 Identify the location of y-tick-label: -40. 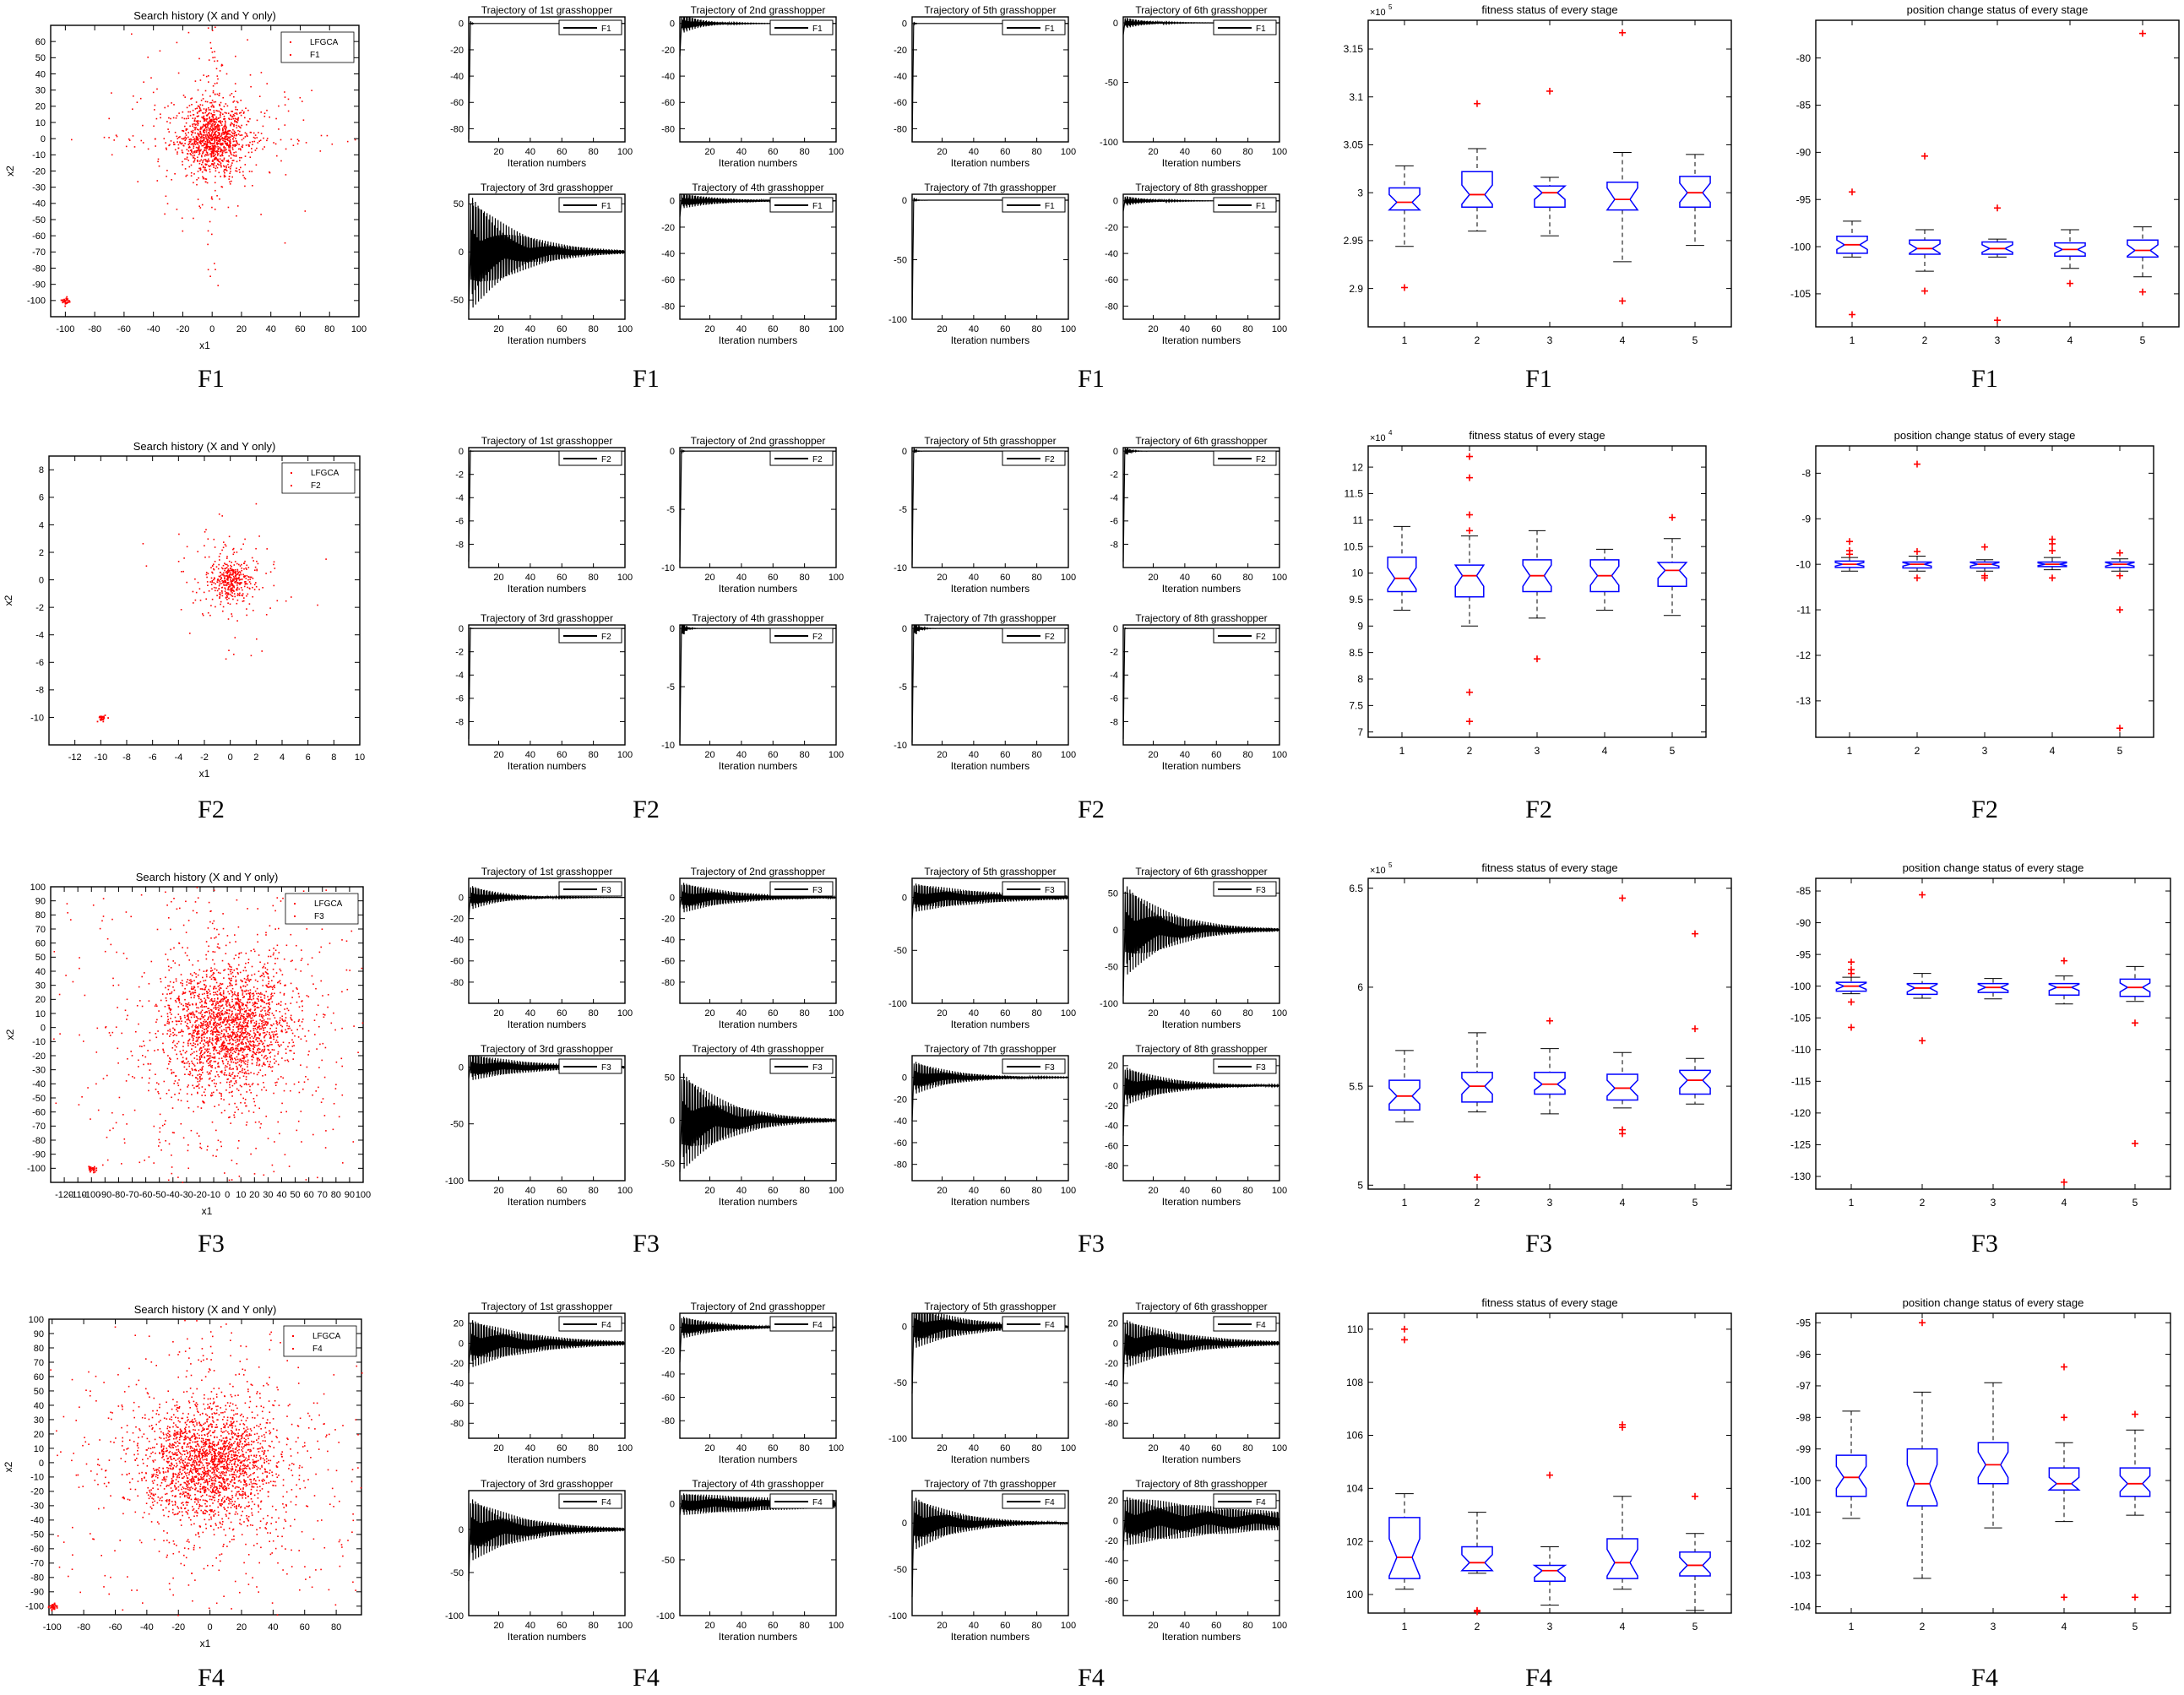
(39, 1084).